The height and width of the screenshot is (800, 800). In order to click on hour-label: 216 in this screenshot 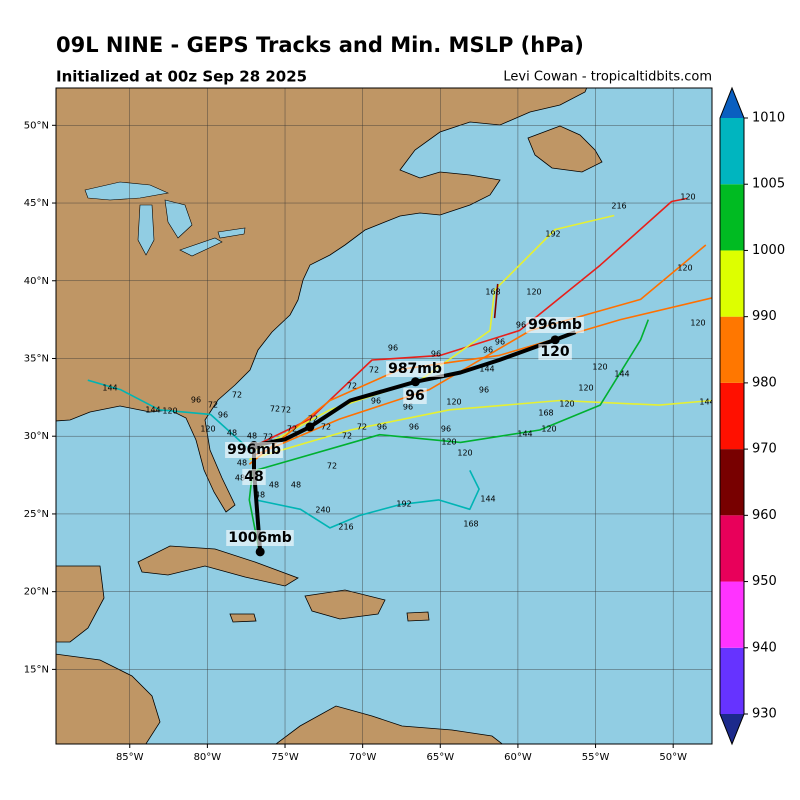, I will do `click(345, 527)`.